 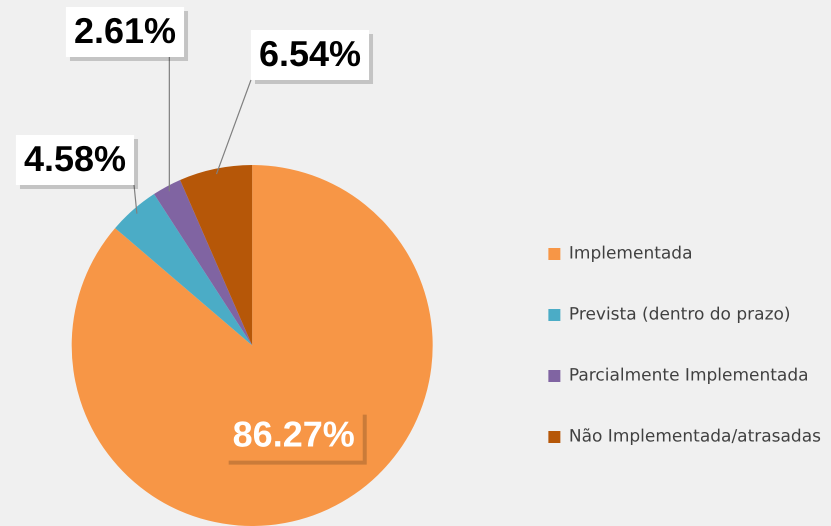 I want to click on data-label: 4.58%, so click(x=75, y=158).